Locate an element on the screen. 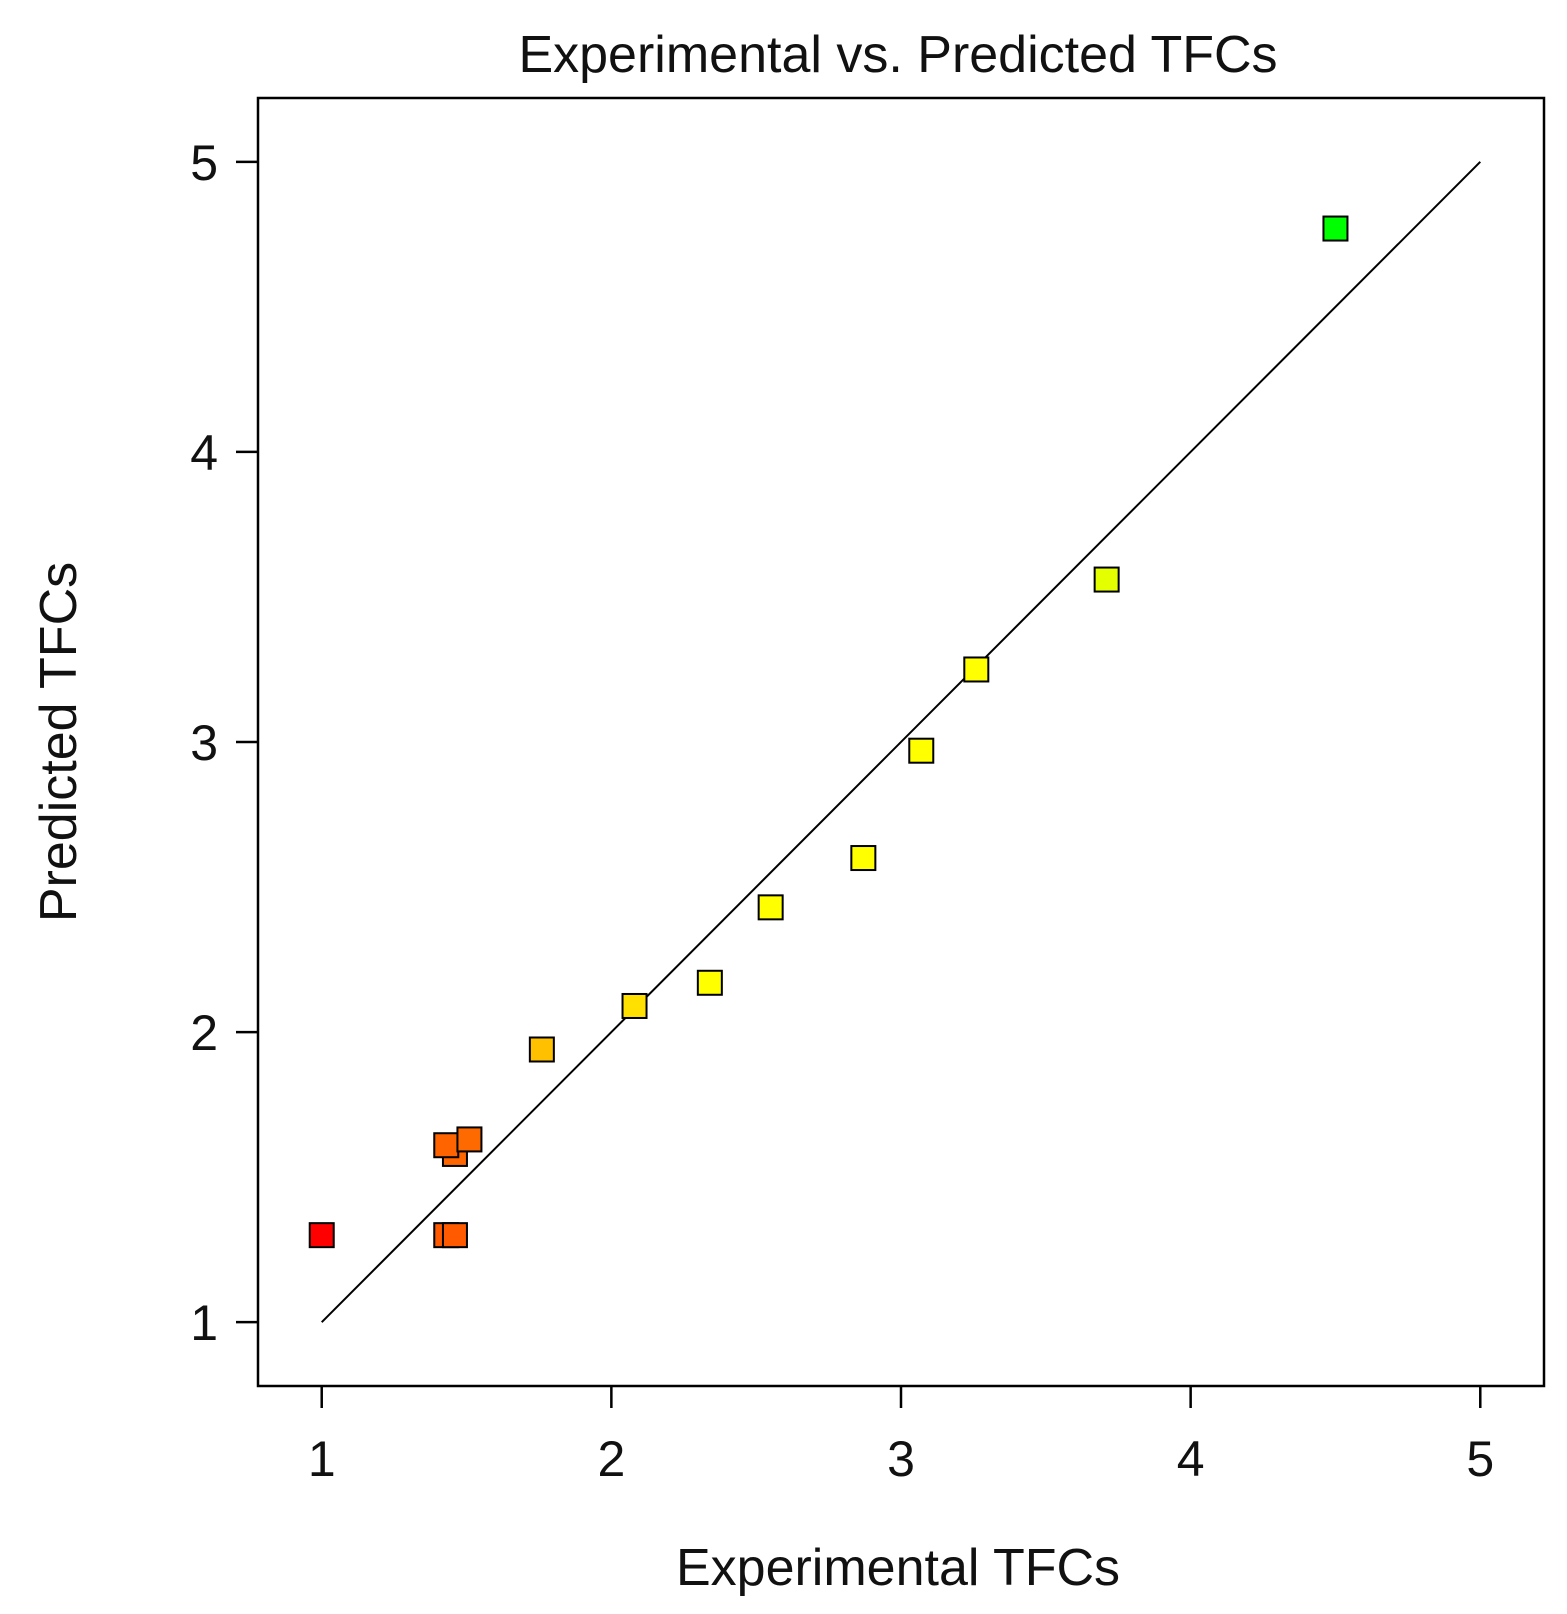 The height and width of the screenshot is (1614, 1567). y-axis-label: Predicted TFCs is located at coordinates (59, 742).